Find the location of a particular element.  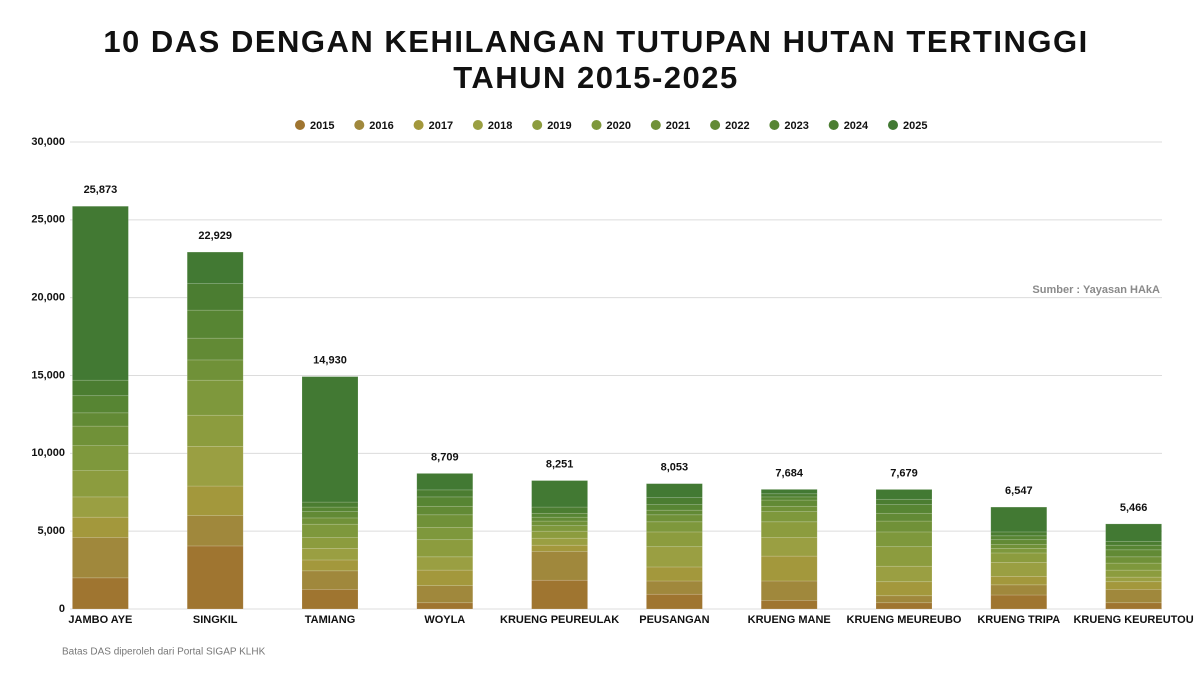

legend-label: 2015 is located at coordinates (322, 126).